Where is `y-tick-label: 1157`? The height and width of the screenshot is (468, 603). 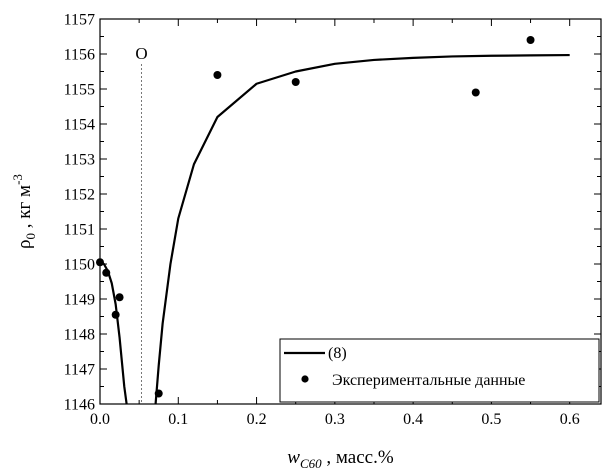 y-tick-label: 1157 is located at coordinates (79, 20).